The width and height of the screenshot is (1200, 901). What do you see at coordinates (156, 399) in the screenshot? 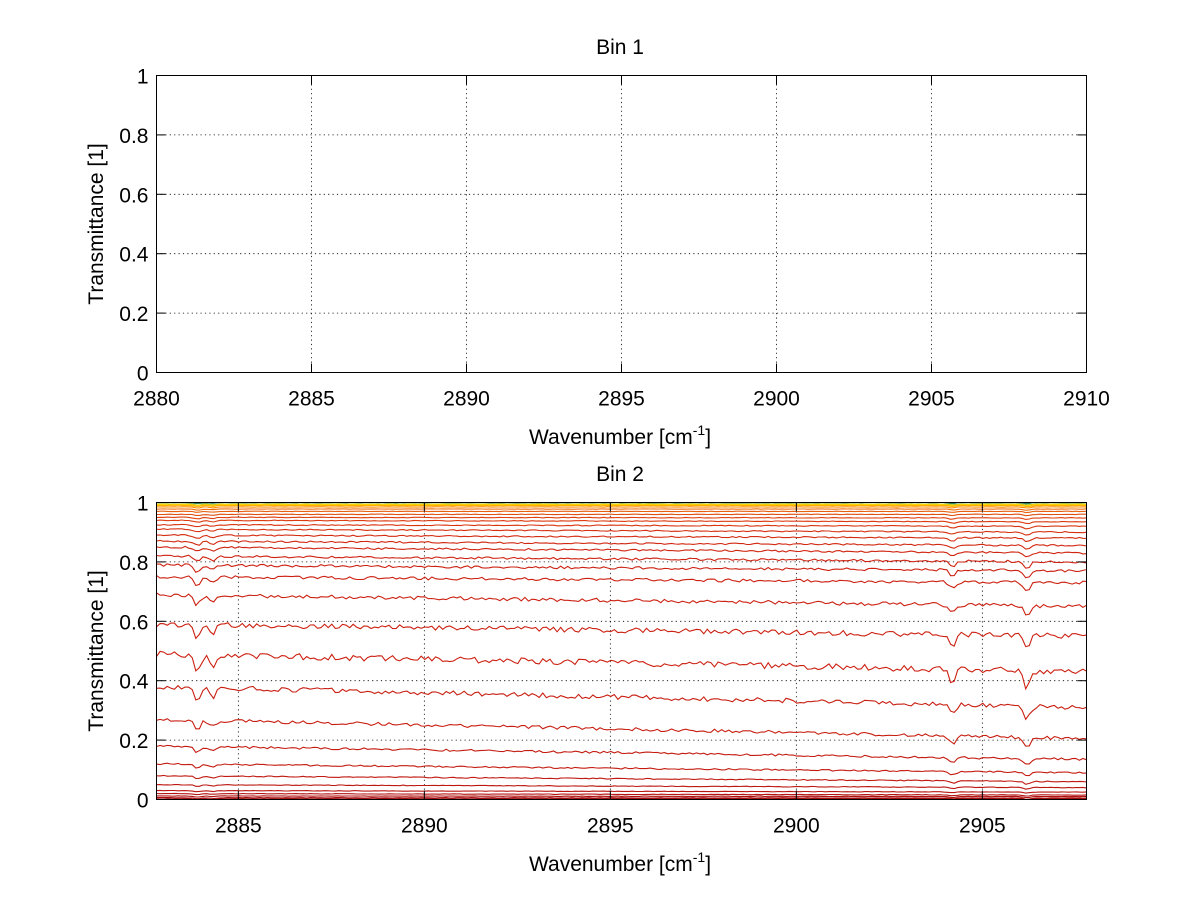
I see `x-tick-label: 2880` at bounding box center [156, 399].